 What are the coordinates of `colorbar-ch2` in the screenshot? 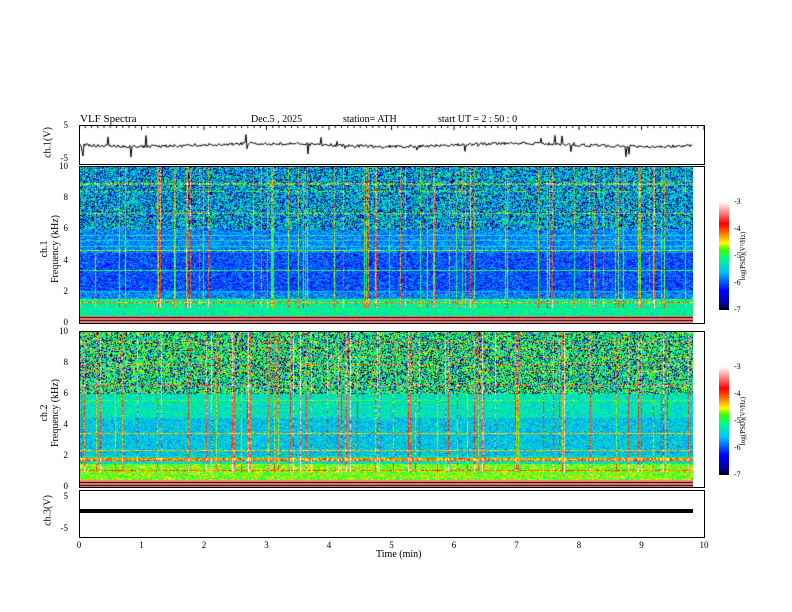 It's located at (724, 421).